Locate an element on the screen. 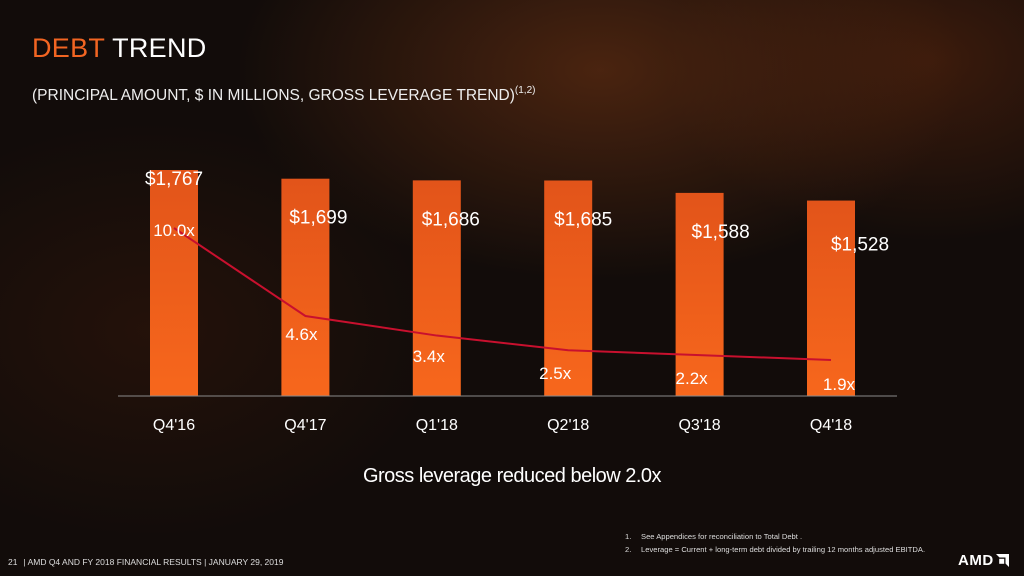  callout-text: Gross leverage reduced below 2.0x is located at coordinates (512, 476).